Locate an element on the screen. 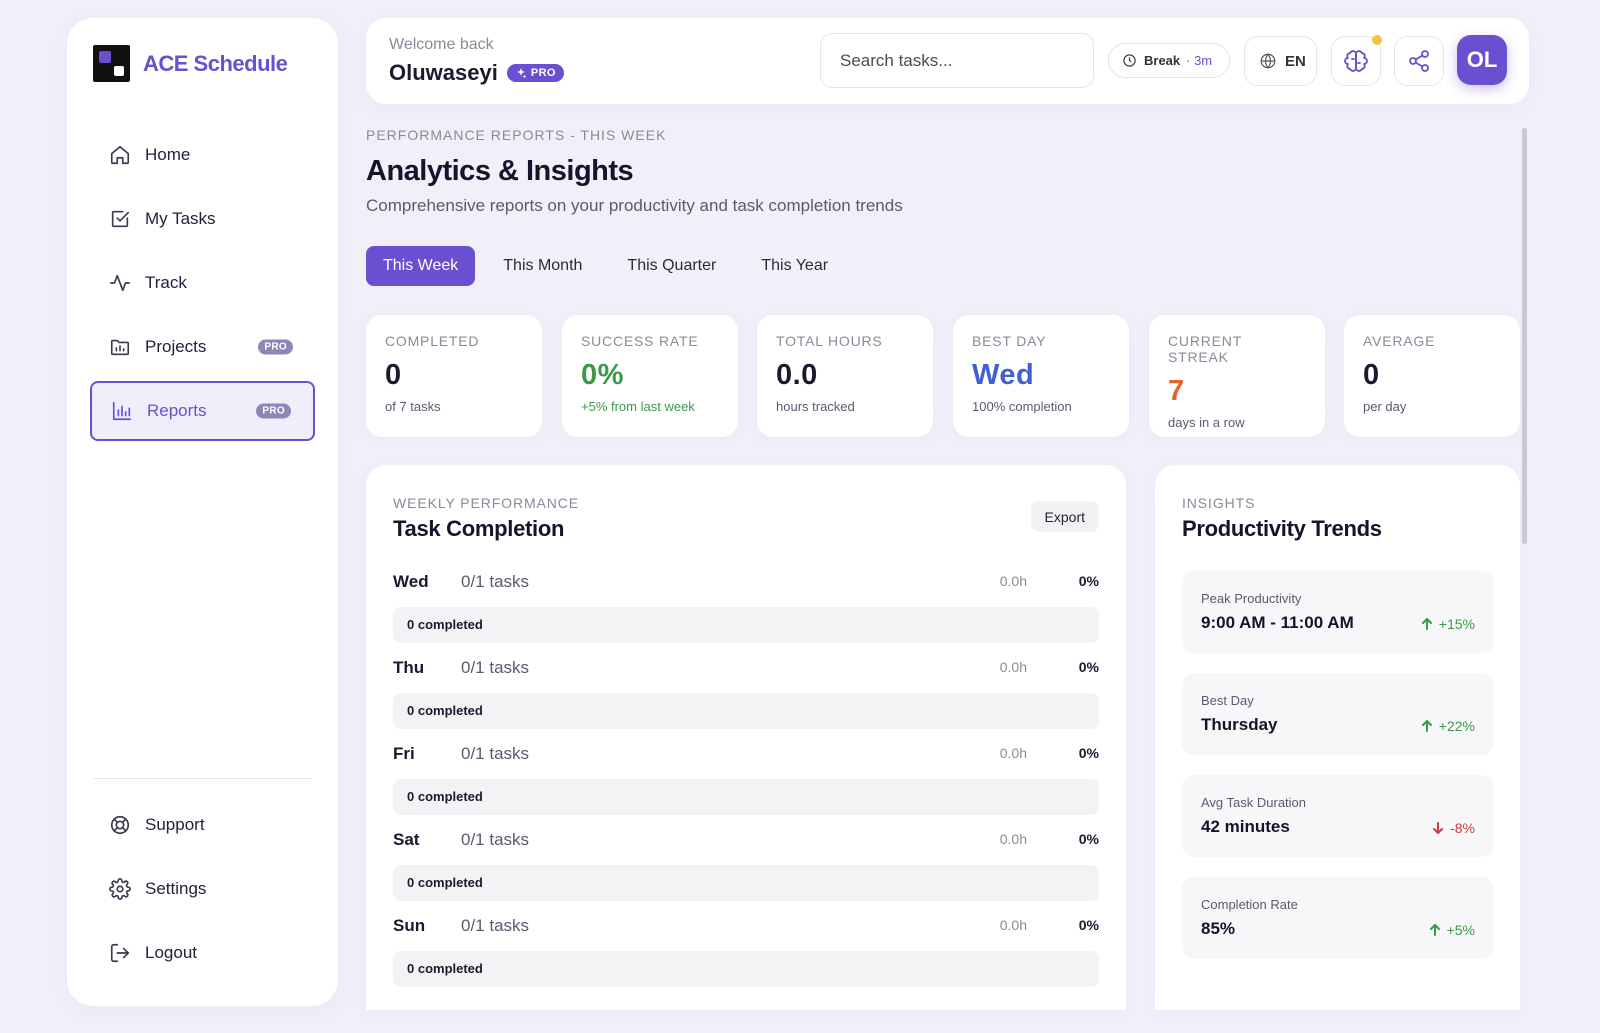 The image size is (1600, 1033). stat-card-success-rate: SUCCESS RATE 0% +5% from last week is located at coordinates (650, 376).